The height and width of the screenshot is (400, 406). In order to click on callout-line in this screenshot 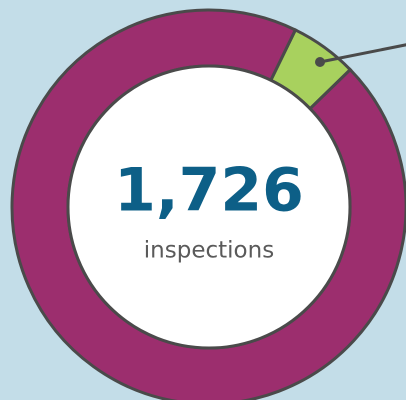, I will do `click(362, 53)`.